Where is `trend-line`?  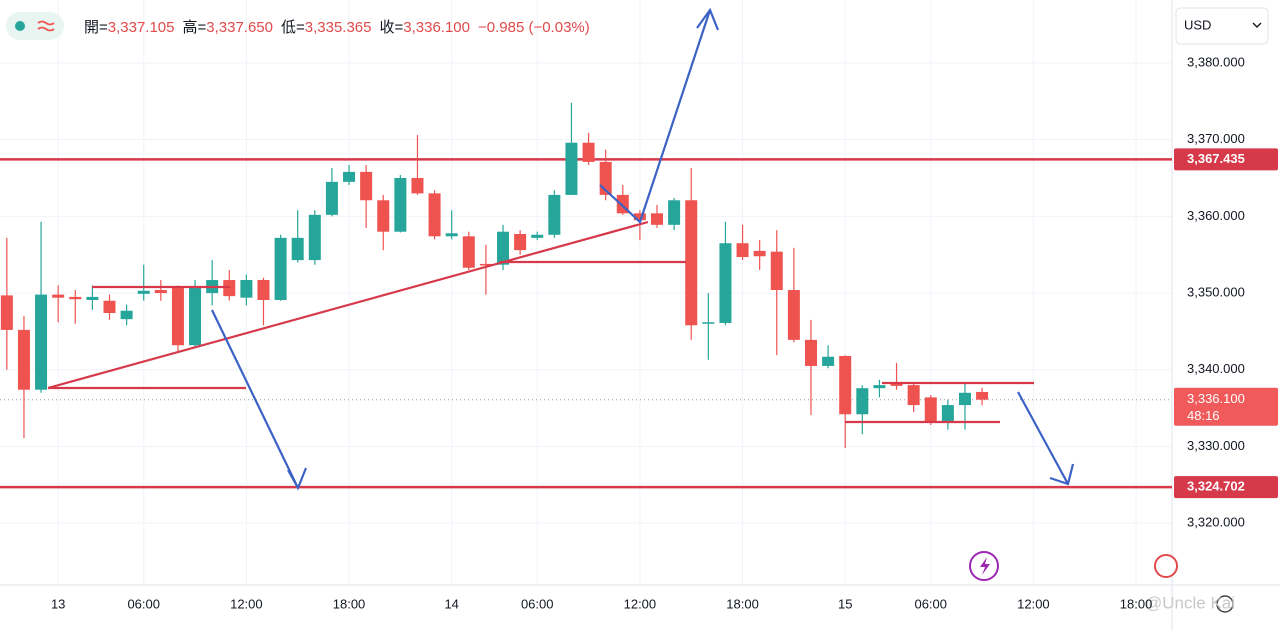
trend-line is located at coordinates (348, 305).